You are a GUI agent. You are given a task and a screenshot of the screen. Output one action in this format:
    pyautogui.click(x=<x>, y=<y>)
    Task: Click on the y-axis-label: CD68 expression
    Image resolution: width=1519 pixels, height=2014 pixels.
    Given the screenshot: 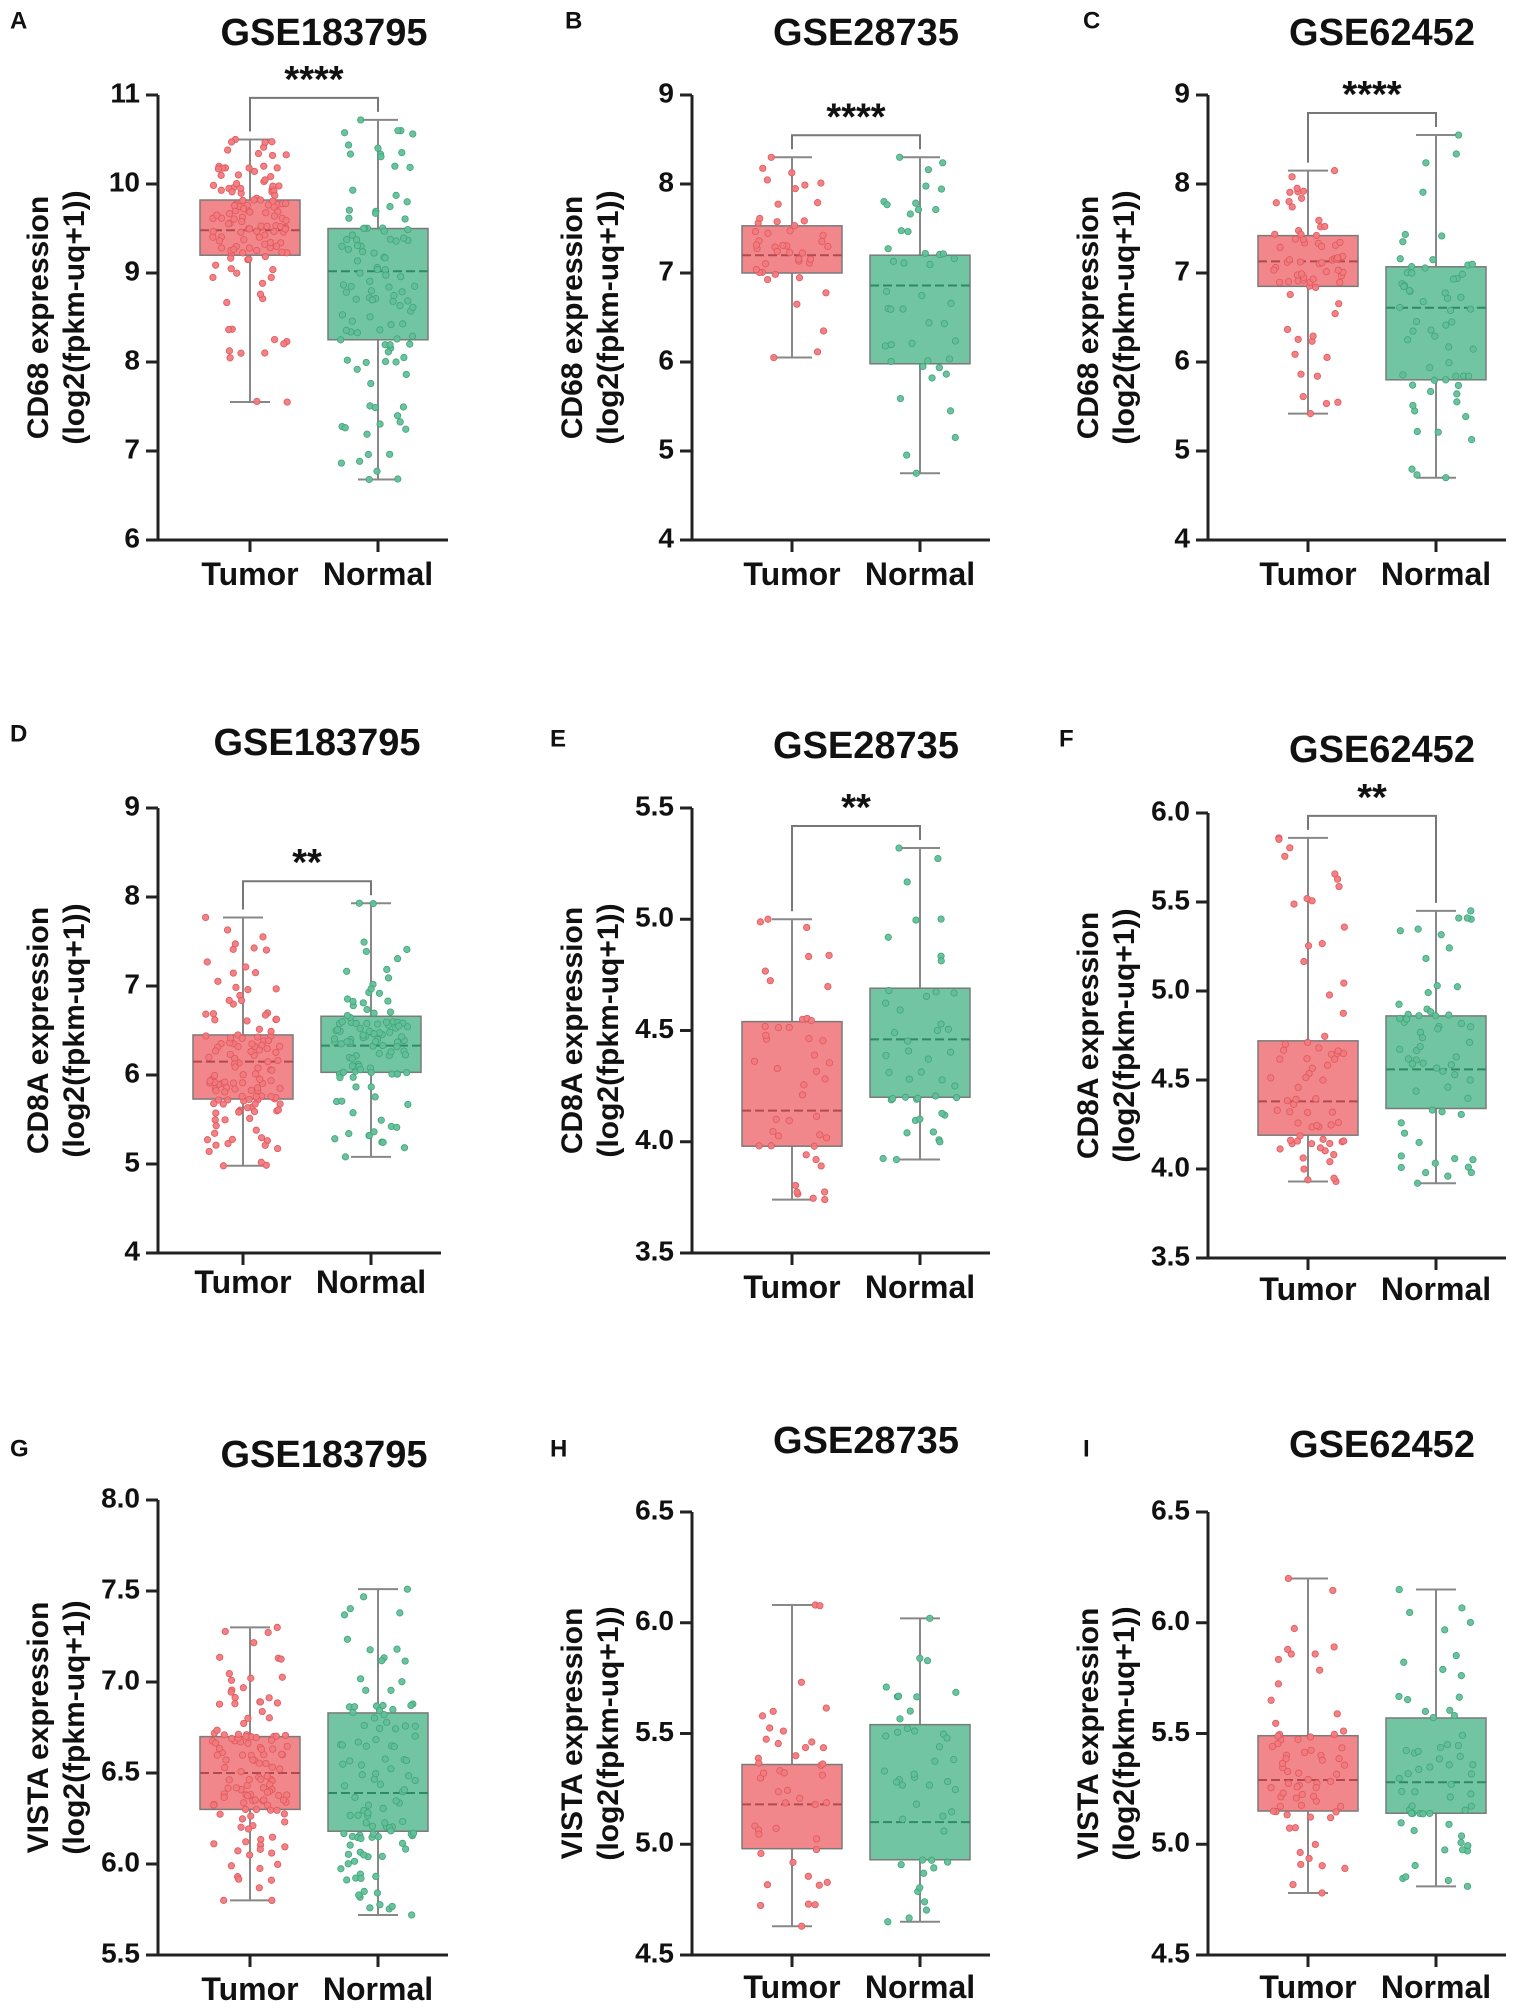 What is the action you would take?
    pyautogui.click(x=572, y=317)
    